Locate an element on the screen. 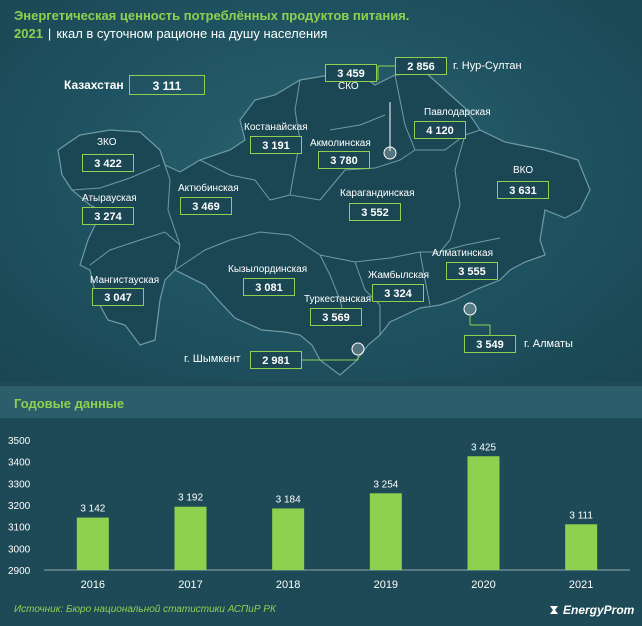  energyprom-logo: EnergyProm is located at coordinates (591, 610).